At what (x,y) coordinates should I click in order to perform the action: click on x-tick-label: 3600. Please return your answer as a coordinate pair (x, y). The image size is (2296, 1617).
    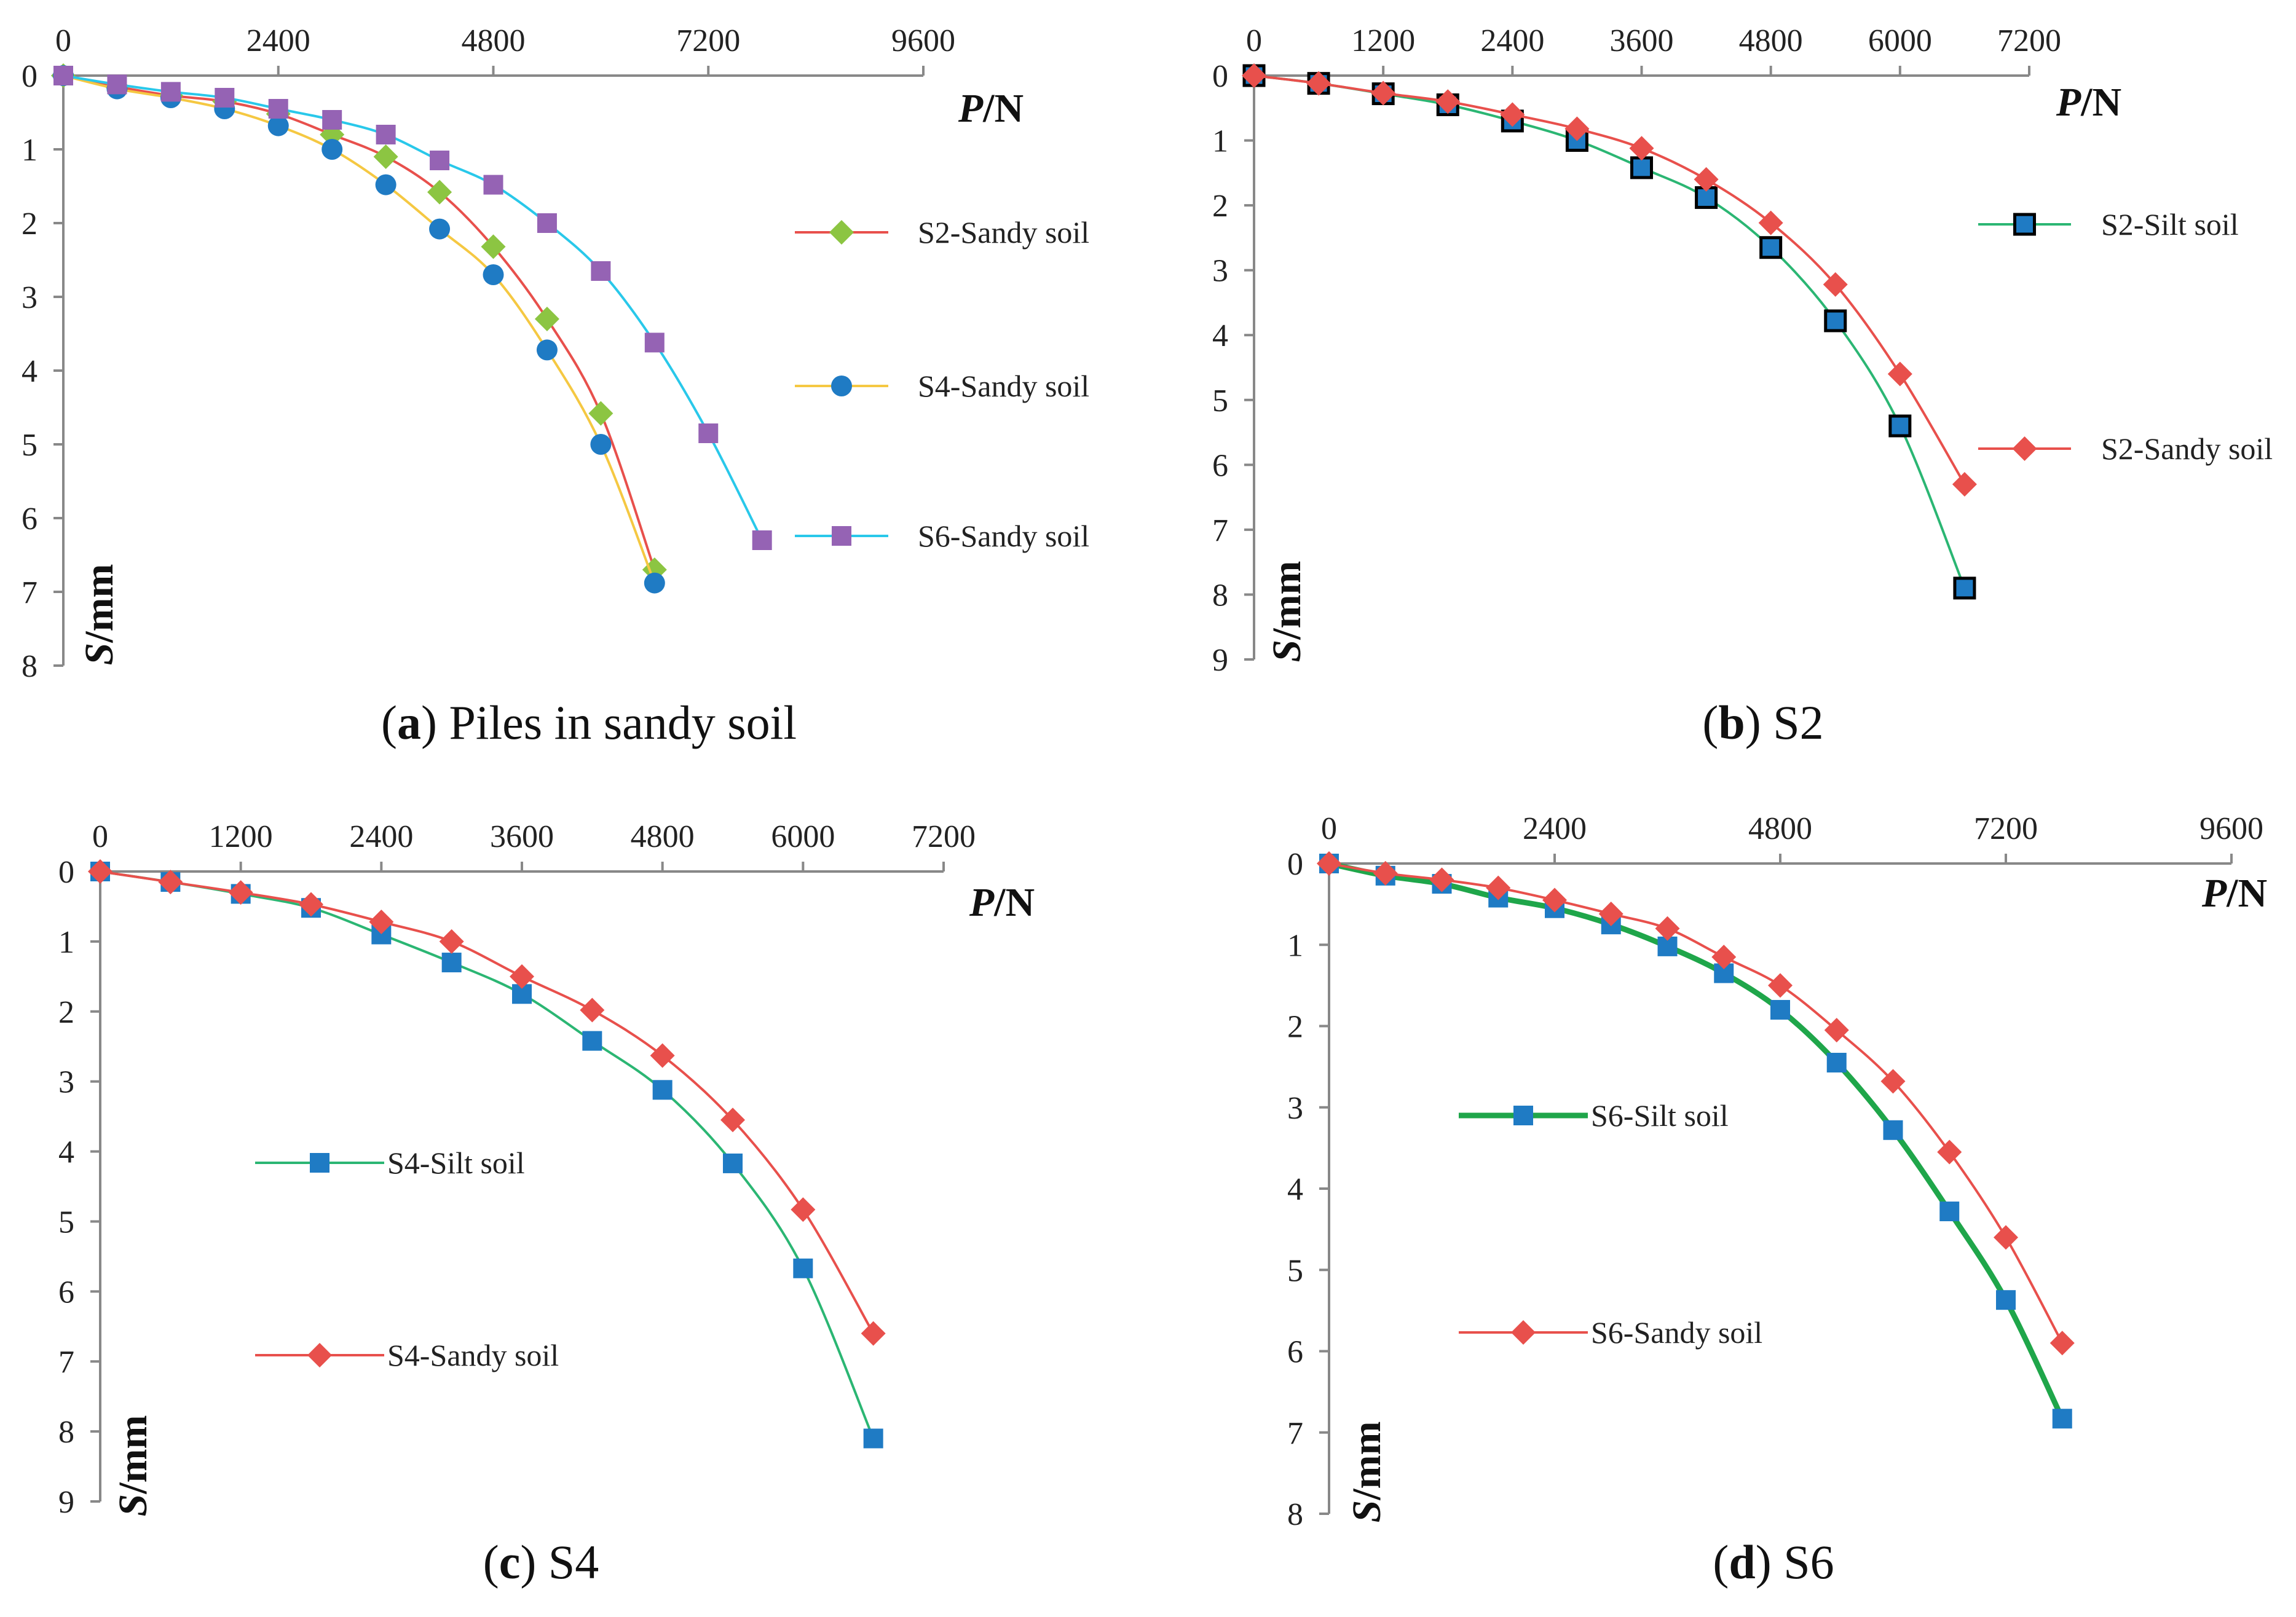
    Looking at the image, I should click on (522, 837).